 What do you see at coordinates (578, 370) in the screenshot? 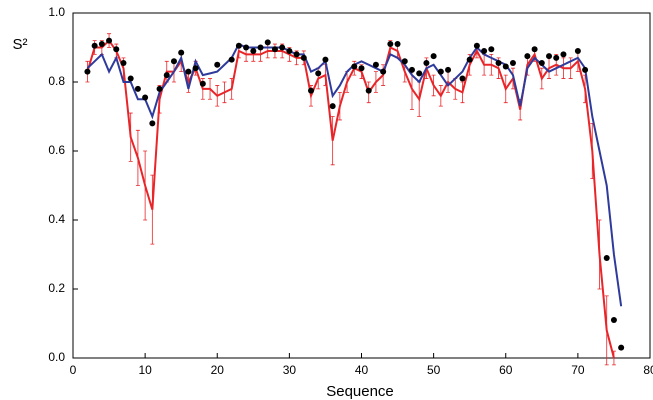
I see `x-tick-label: 70` at bounding box center [578, 370].